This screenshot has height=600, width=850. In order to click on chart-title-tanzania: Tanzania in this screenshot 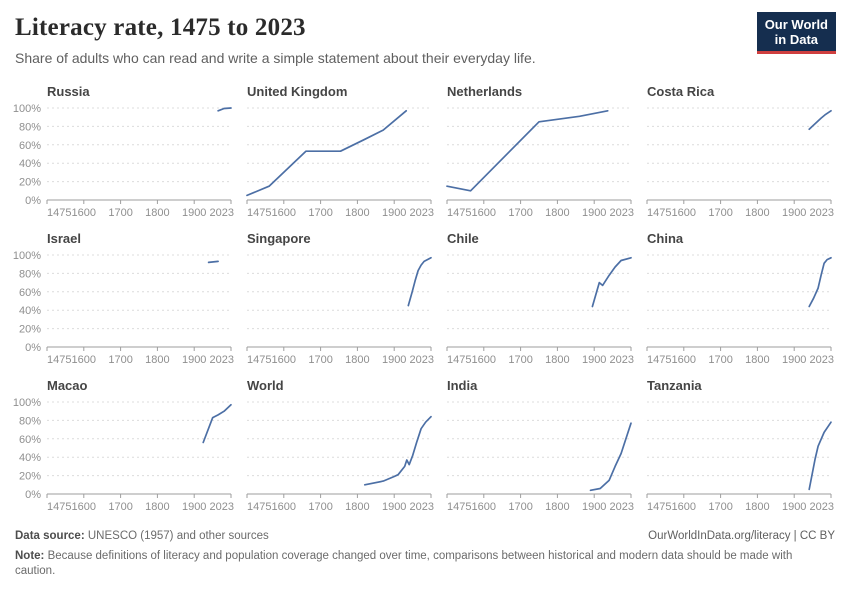, I will do `click(674, 385)`.